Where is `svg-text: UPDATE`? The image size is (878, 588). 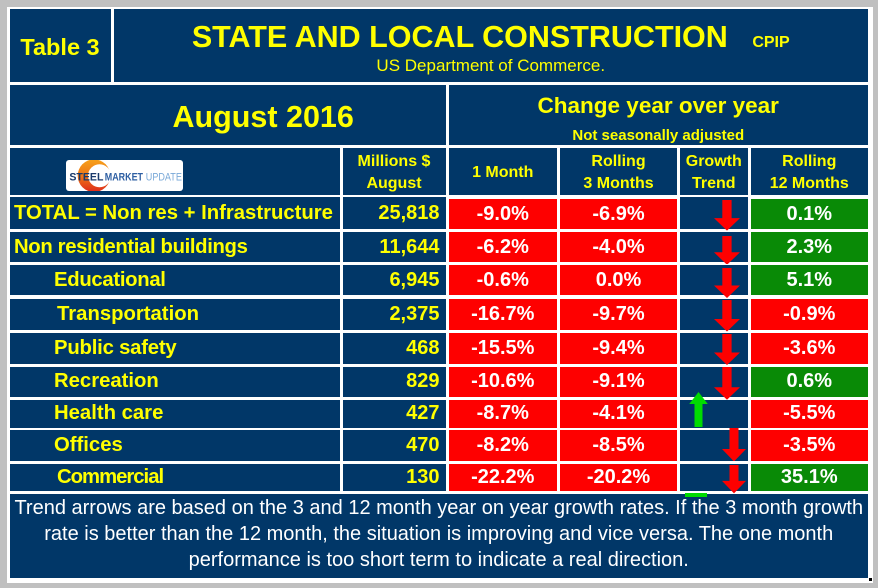
svg-text: UPDATE is located at coordinates (163, 178).